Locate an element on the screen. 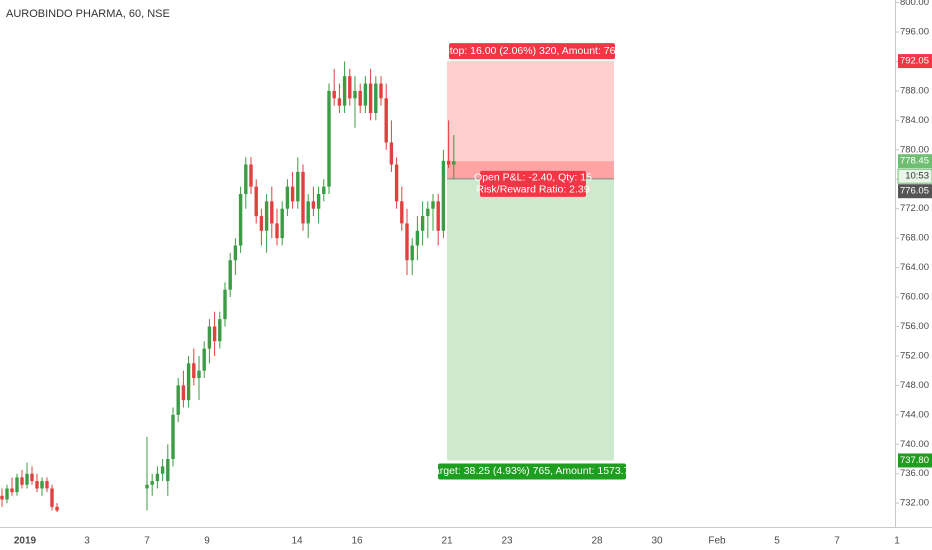  target-zone is located at coordinates (530, 319).